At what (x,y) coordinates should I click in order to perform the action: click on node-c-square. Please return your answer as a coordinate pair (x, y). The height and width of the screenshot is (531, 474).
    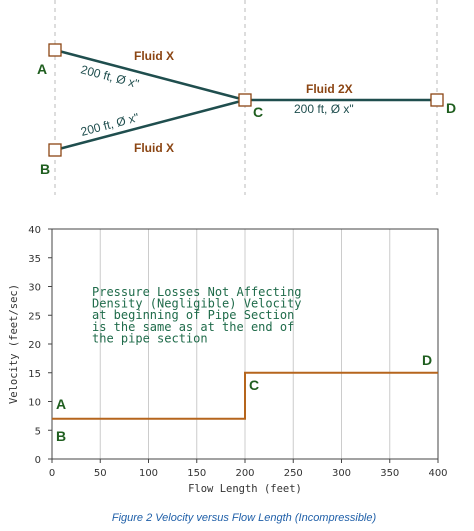
    Looking at the image, I should click on (245, 100).